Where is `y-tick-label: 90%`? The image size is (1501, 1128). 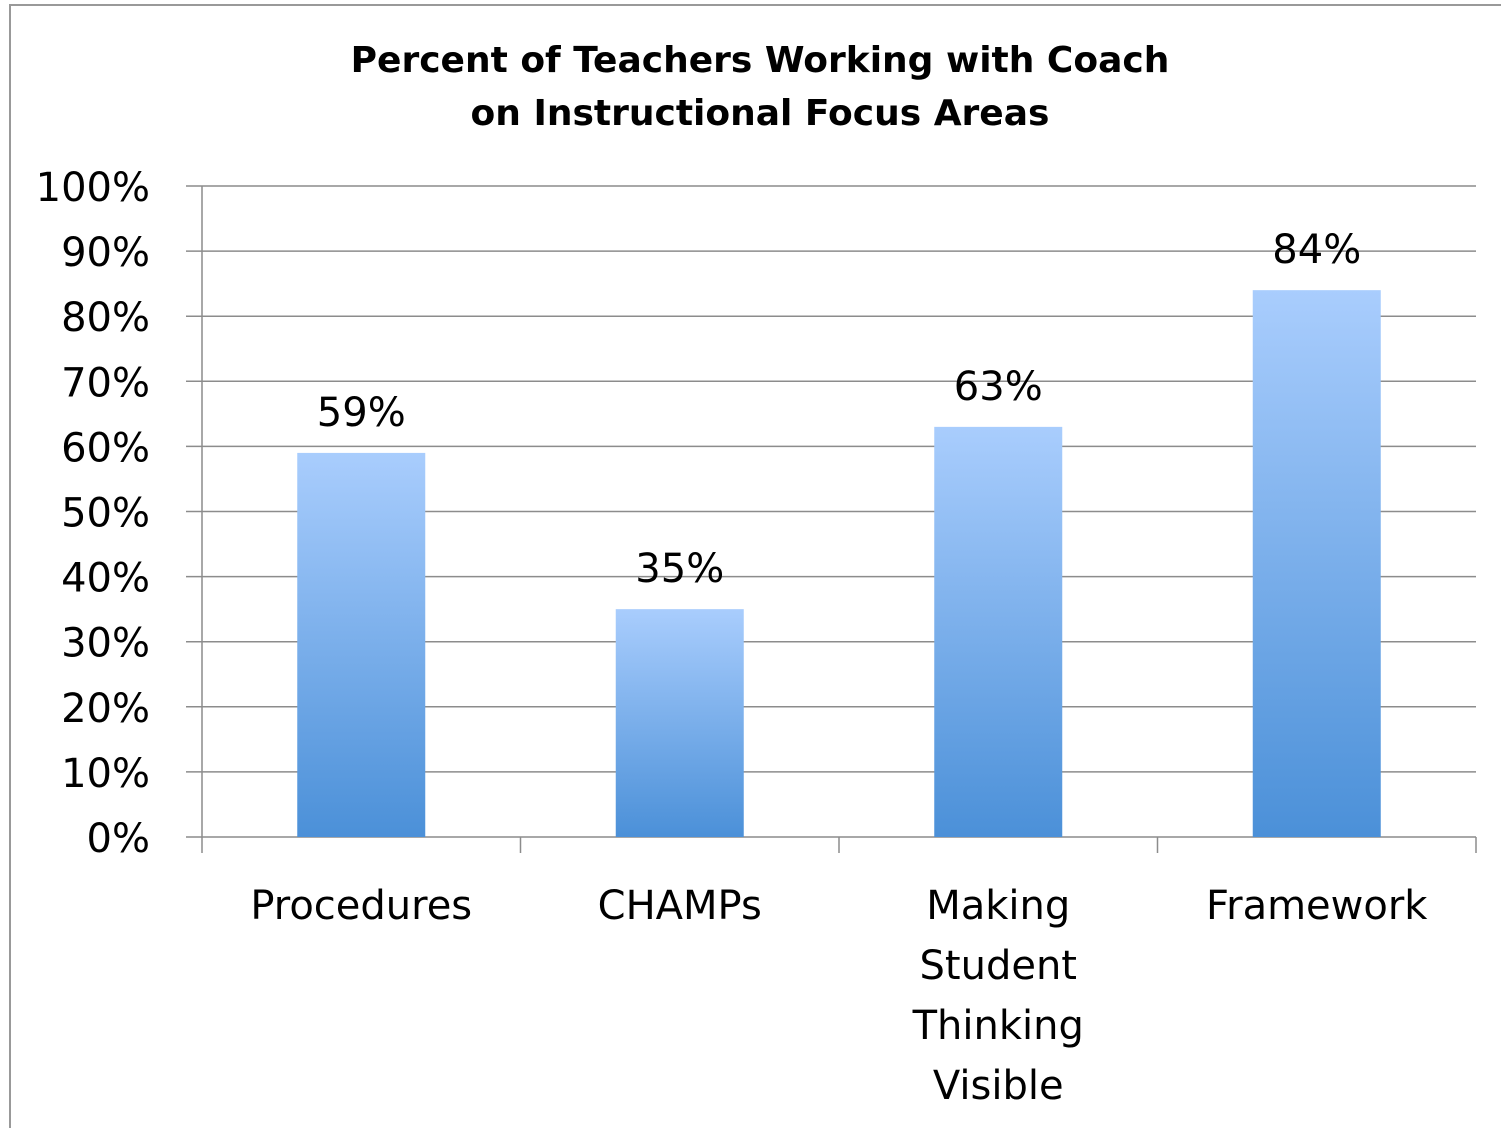 y-tick-label: 90% is located at coordinates (105, 253).